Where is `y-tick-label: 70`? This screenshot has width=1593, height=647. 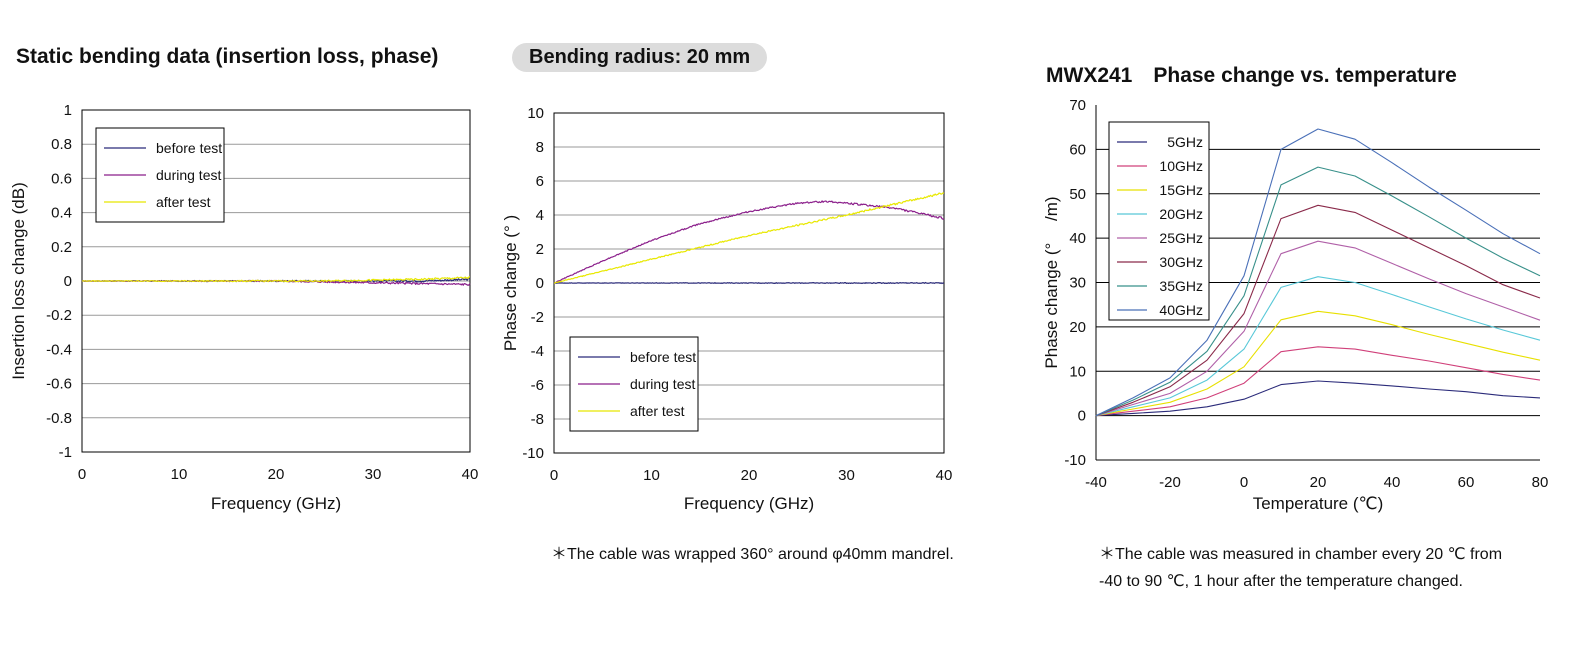
y-tick-label: 70 is located at coordinates (1077, 105).